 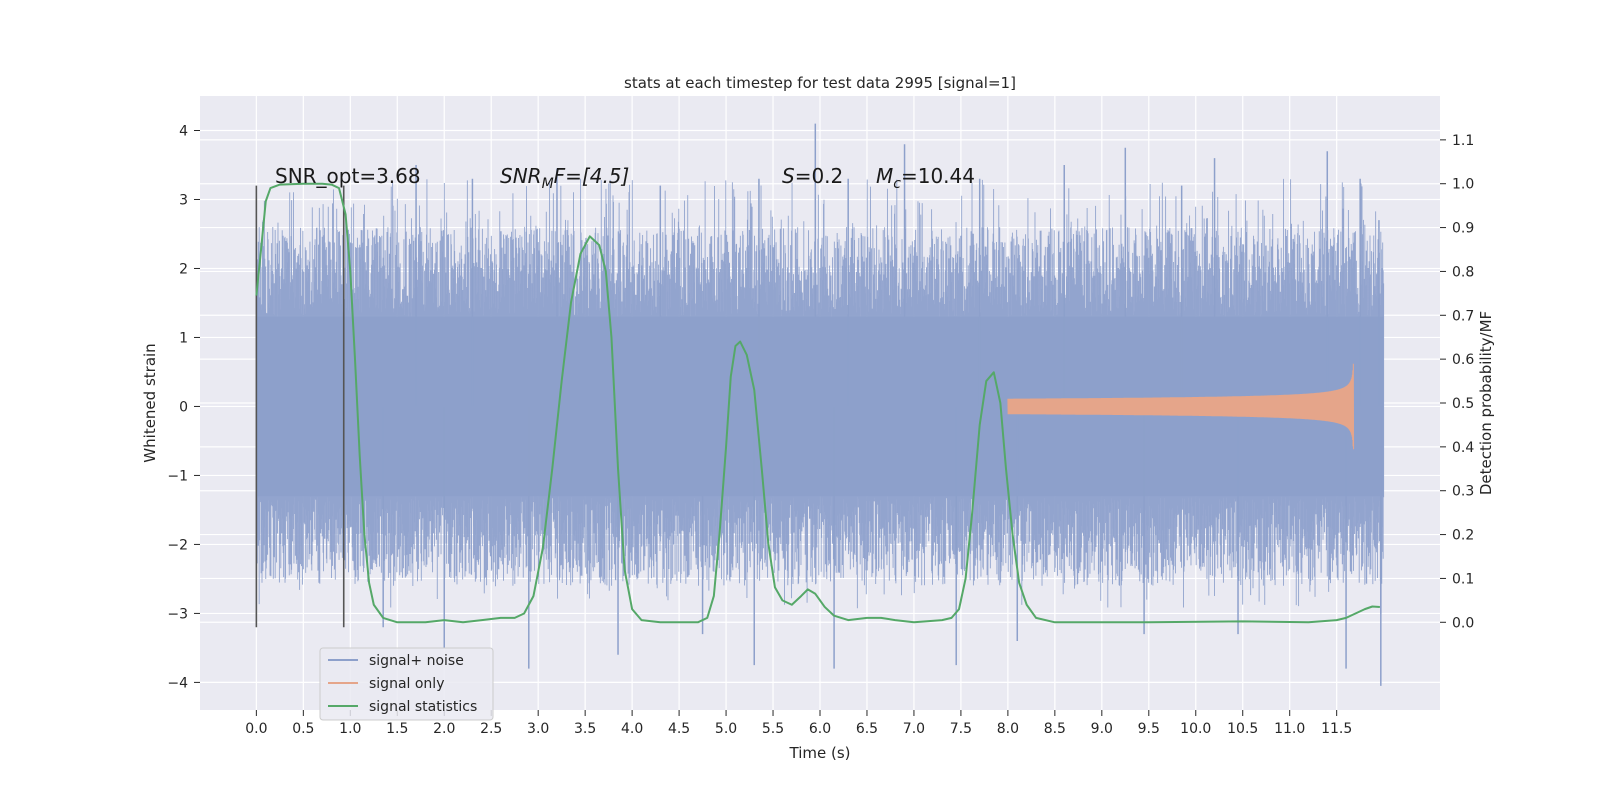 I want to click on series-signal-only, so click(x=1181, y=406).